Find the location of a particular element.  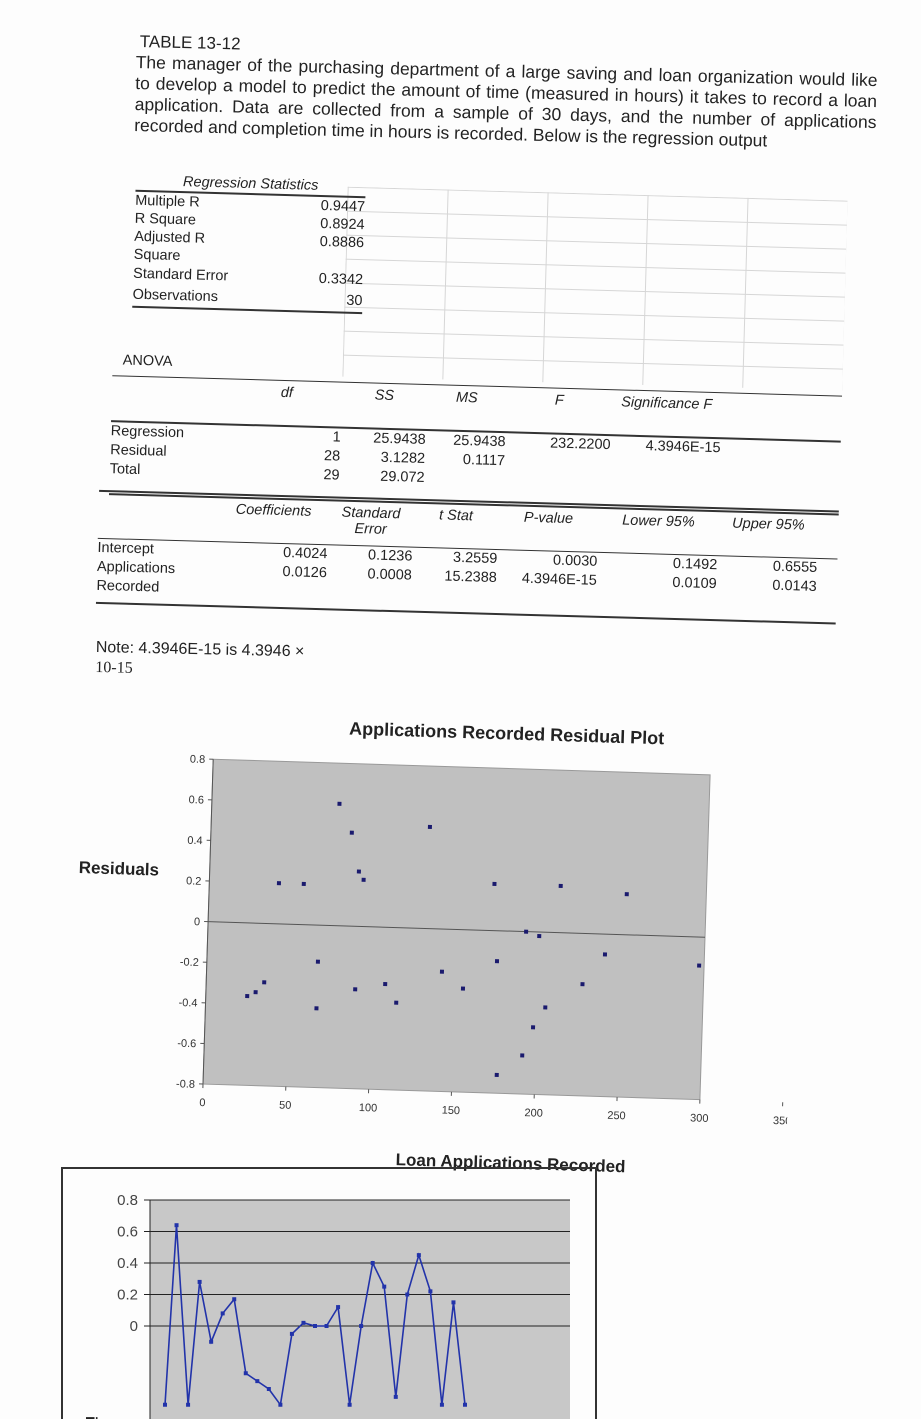

plot-background is located at coordinates (360, 1309).